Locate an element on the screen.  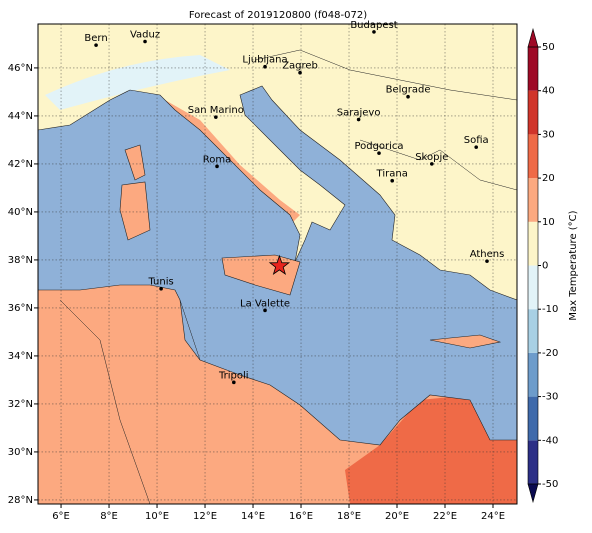
city-label: Ljubljana is located at coordinates (264, 60).